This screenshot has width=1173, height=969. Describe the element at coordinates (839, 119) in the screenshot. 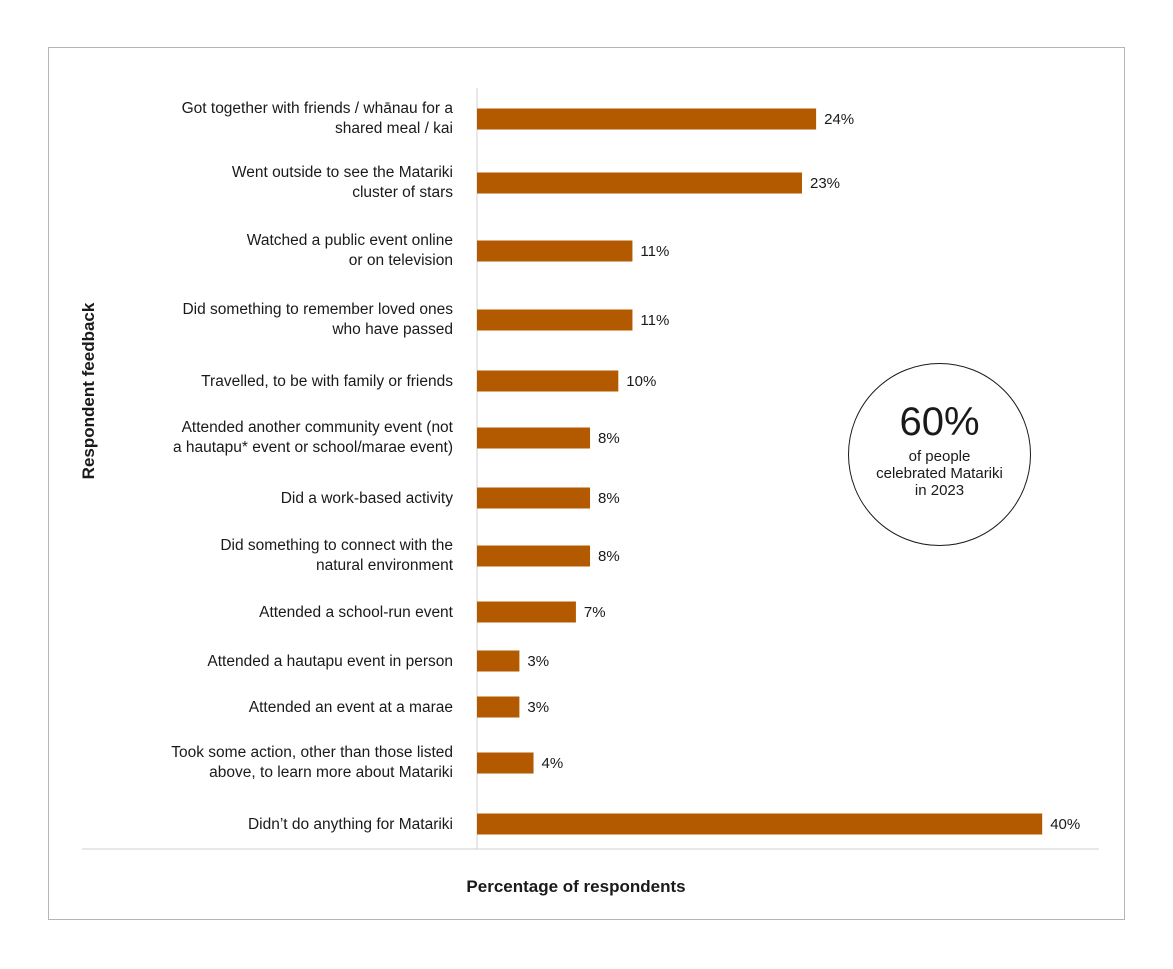

I see `bar-value-label: 24%` at that location.